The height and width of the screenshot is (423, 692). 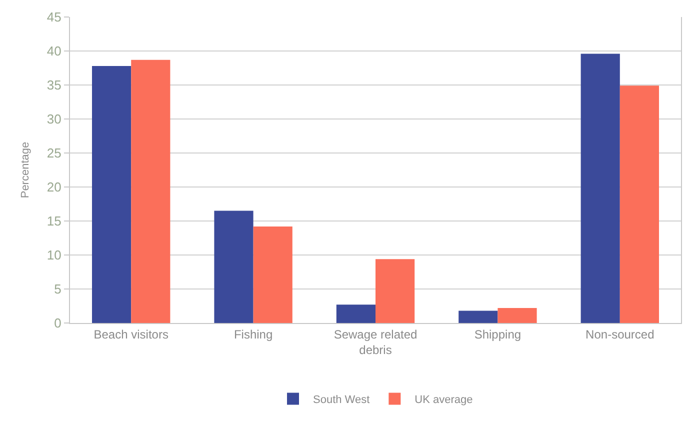 I want to click on y-tick-label: 25, so click(x=54, y=153).